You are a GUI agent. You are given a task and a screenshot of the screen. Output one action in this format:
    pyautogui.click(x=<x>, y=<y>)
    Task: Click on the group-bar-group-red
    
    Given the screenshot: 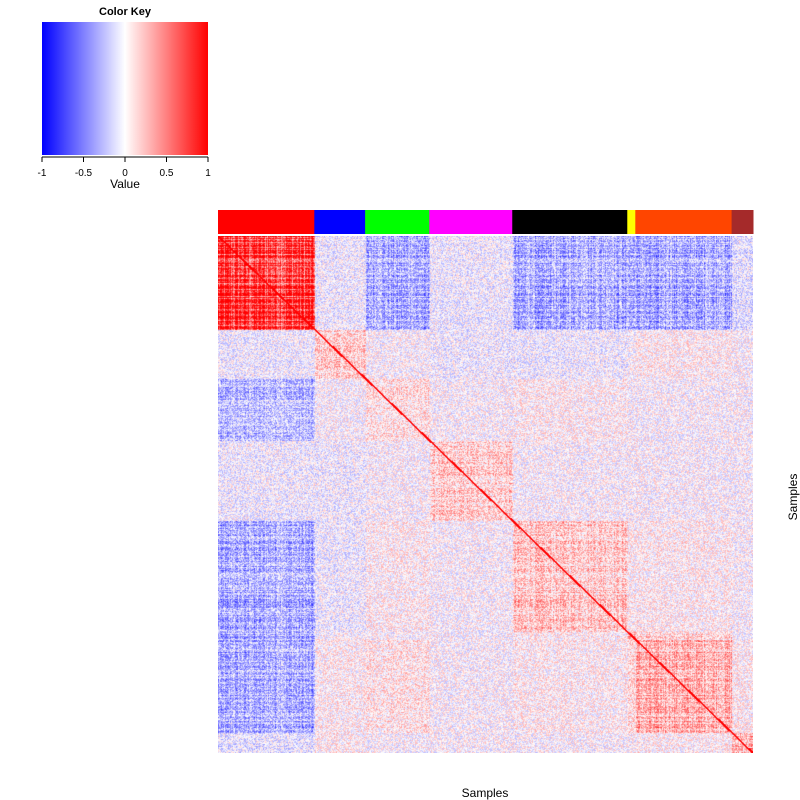 What is the action you would take?
    pyautogui.click(x=266, y=222)
    